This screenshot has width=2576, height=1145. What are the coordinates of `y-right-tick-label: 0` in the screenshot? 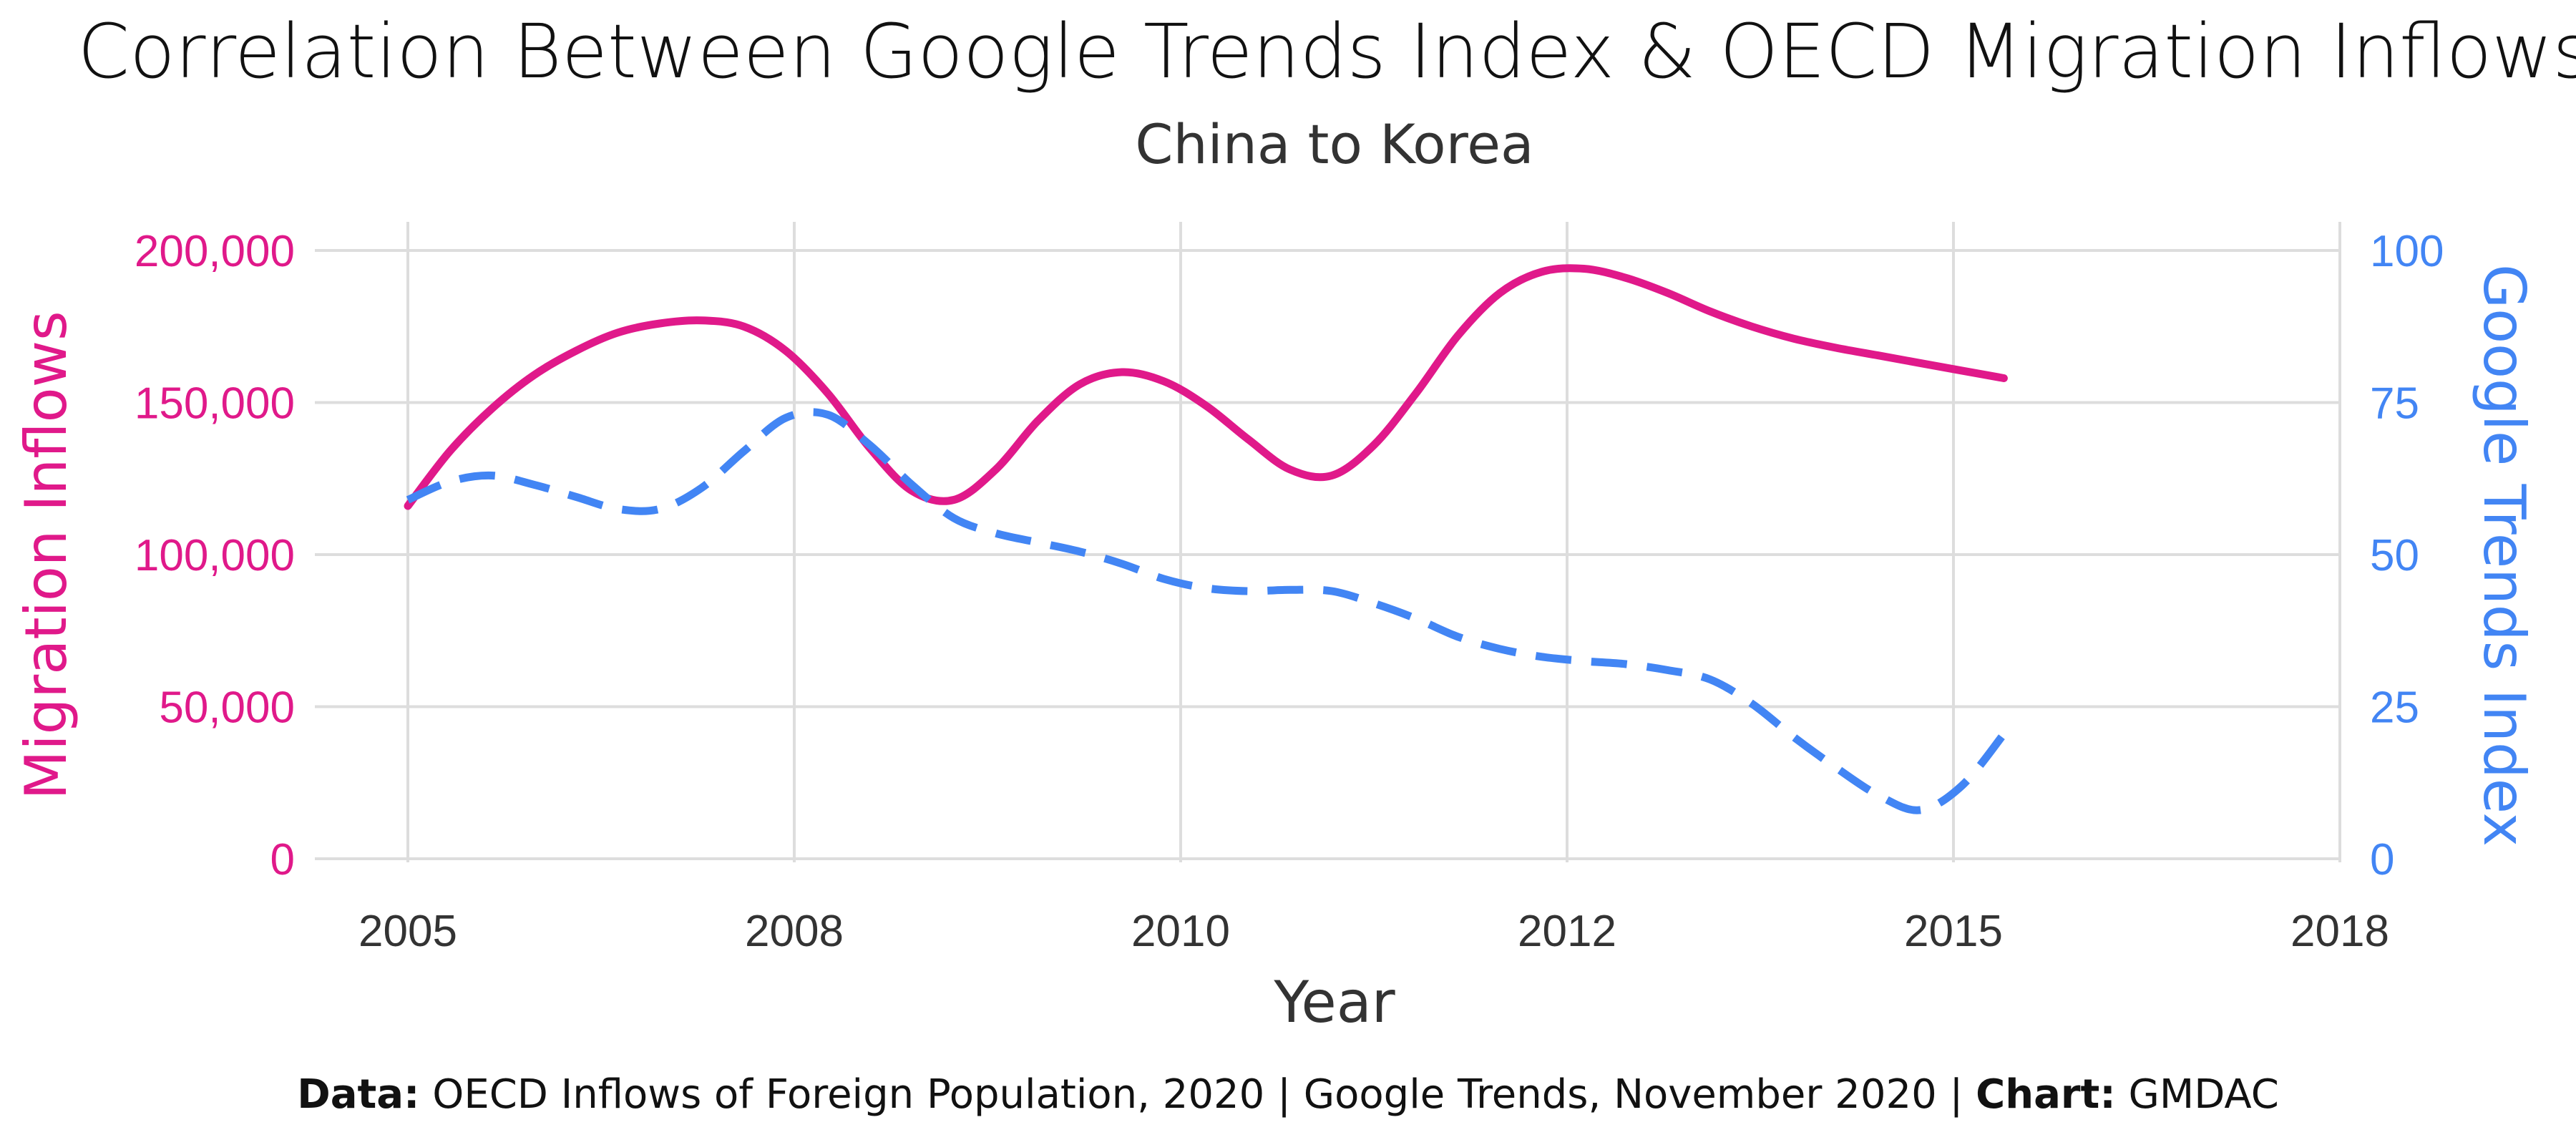 It's located at (2382, 860).